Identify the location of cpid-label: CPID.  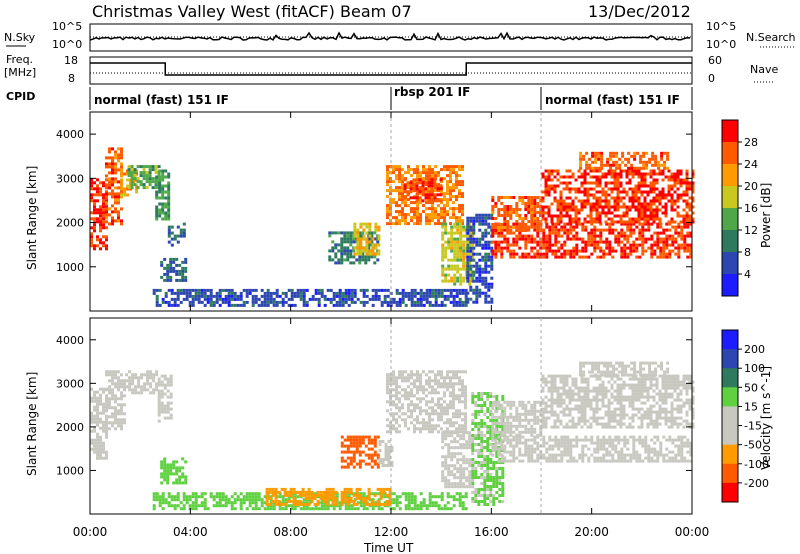
(20, 96).